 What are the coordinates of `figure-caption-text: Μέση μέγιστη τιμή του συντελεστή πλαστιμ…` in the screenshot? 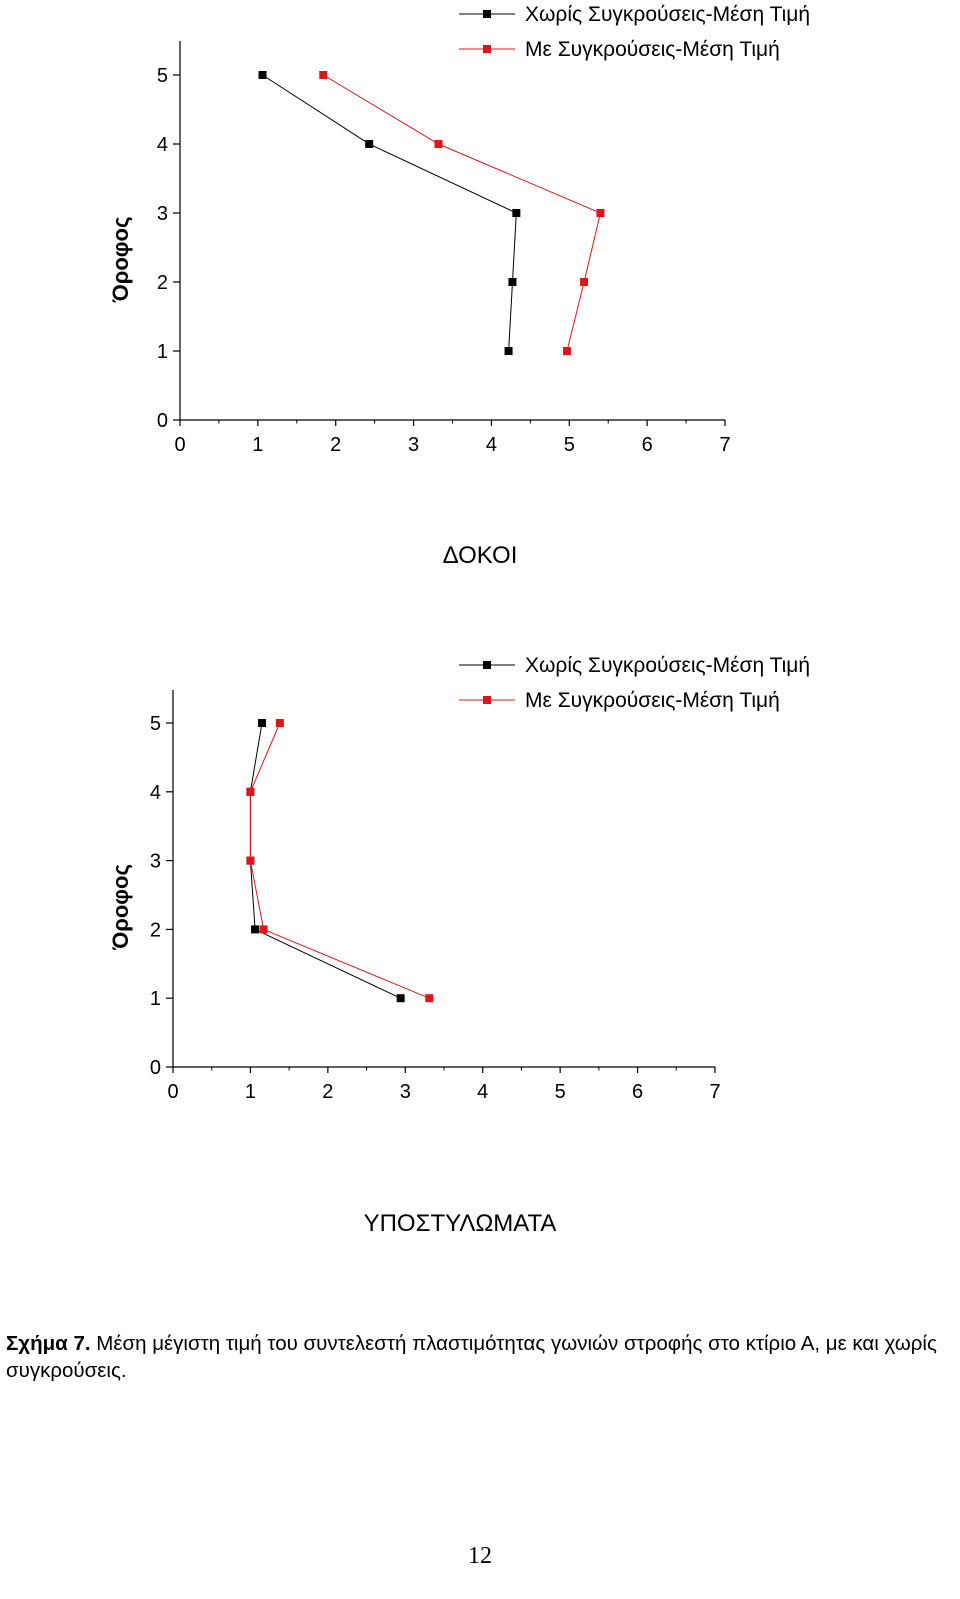 It's located at (471, 1357).